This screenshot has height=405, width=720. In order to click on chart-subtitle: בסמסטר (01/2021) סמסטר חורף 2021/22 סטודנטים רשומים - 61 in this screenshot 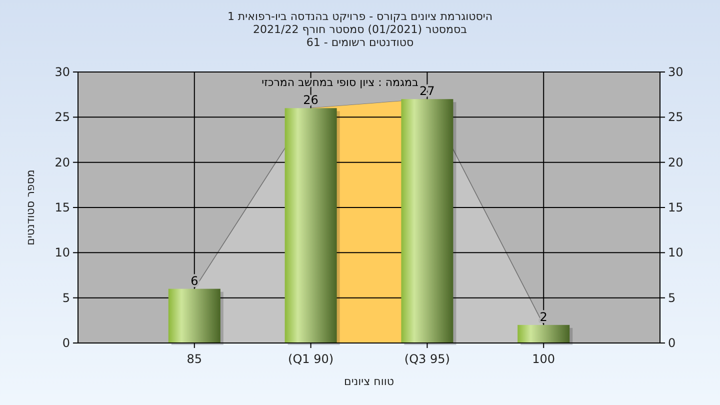, I will do `click(360, 36)`.